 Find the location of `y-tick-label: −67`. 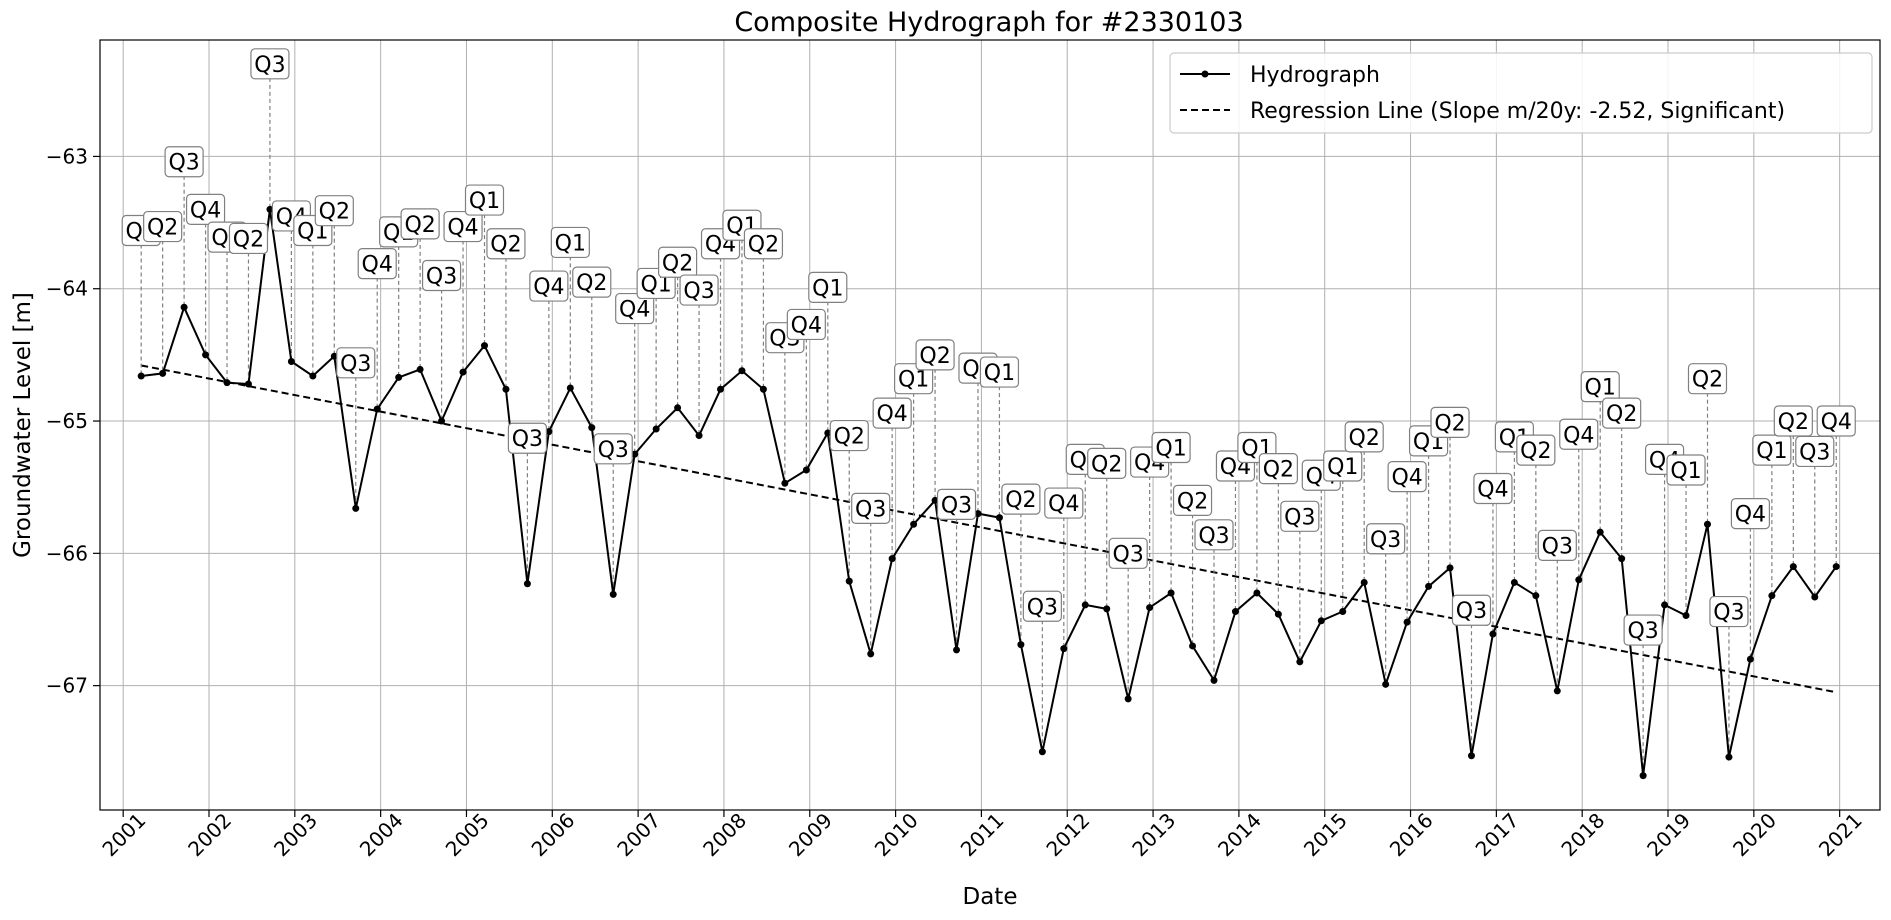

y-tick-label: −67 is located at coordinates (67, 686).